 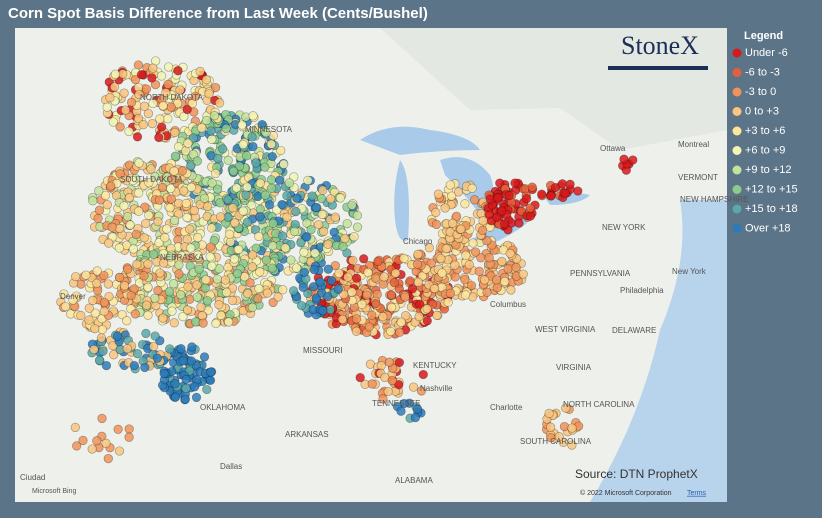 I want to click on place-label: Montreal, so click(x=693, y=144).